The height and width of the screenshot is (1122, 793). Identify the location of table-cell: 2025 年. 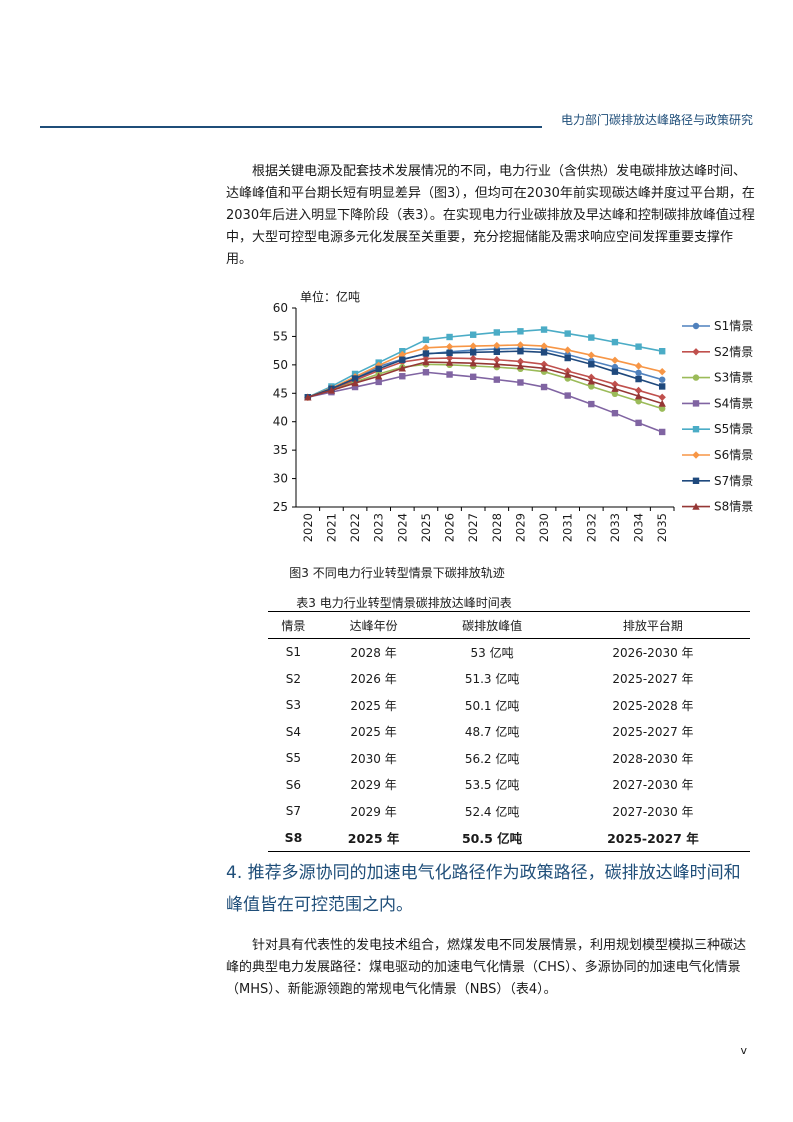
(373, 839).